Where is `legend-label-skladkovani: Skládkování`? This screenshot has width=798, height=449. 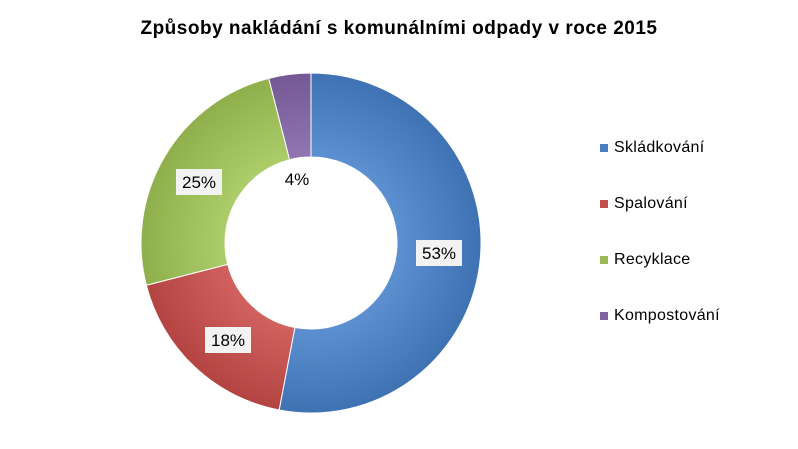 legend-label-skladkovani: Skládkování is located at coordinates (659, 147).